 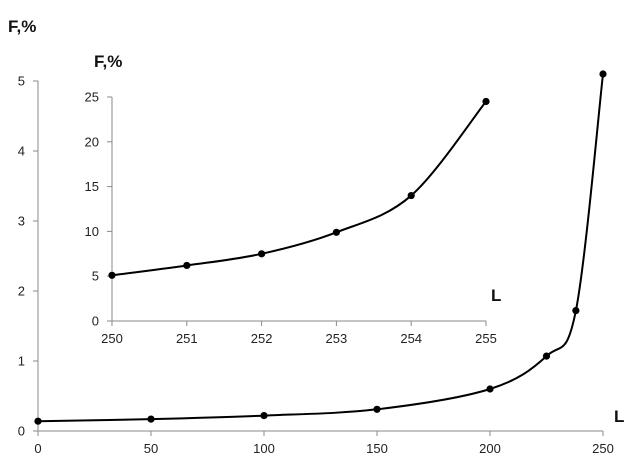 I want to click on main-x-axis-title: L, so click(x=619, y=416).